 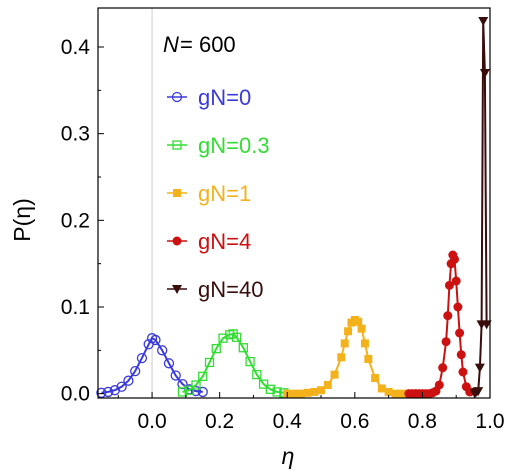 What do you see at coordinates (288, 421) in the screenshot?
I see `x-tick-label: 0.4` at bounding box center [288, 421].